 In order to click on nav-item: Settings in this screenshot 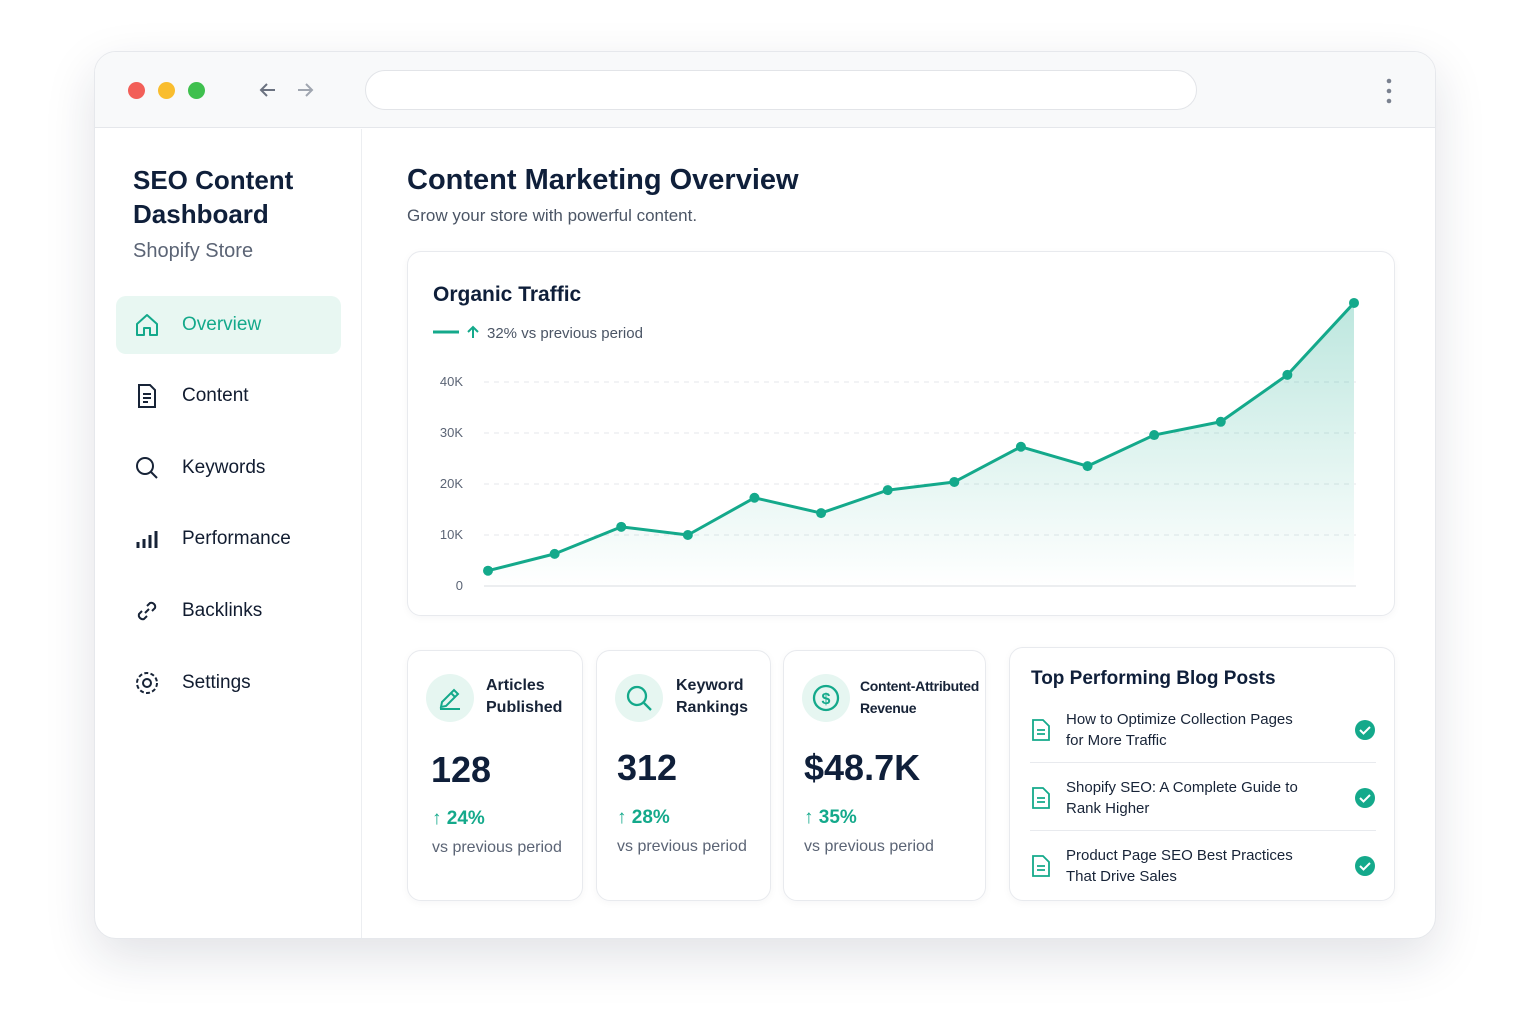, I will do `click(228, 683)`.